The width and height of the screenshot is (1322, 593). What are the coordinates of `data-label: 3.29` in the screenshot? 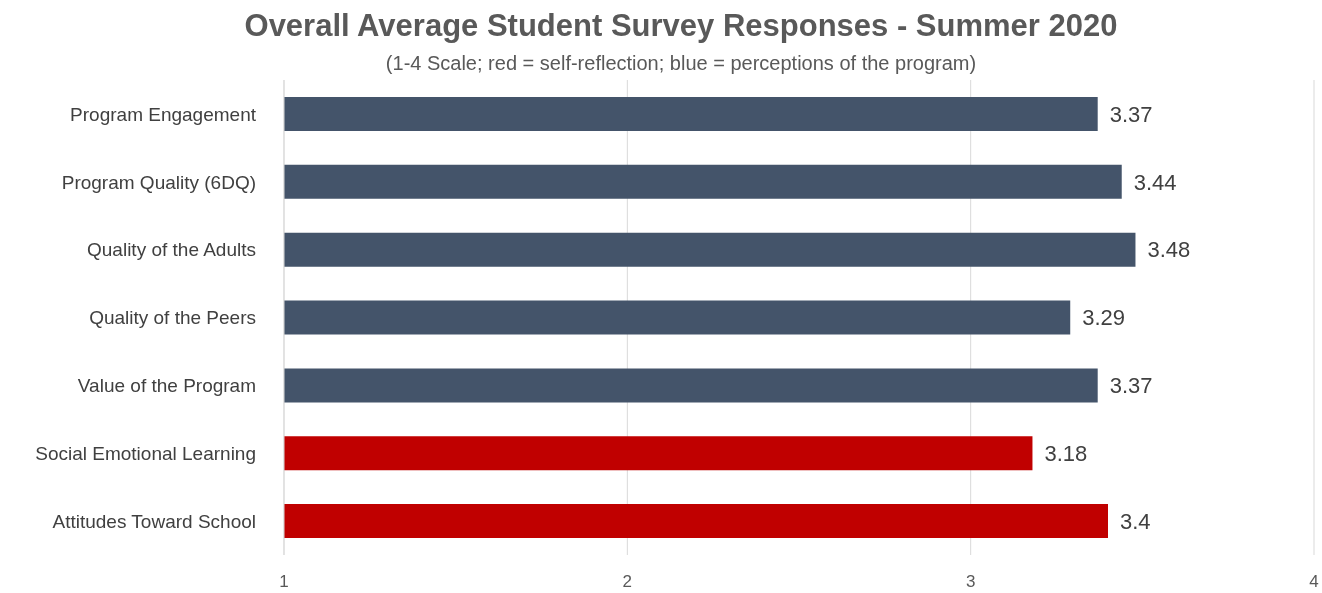 It's located at (1104, 318).